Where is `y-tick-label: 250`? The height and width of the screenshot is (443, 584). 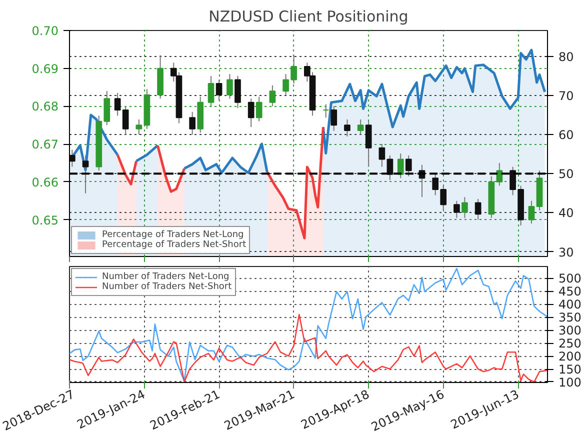
y-tick-label: 250 is located at coordinates (570, 343).